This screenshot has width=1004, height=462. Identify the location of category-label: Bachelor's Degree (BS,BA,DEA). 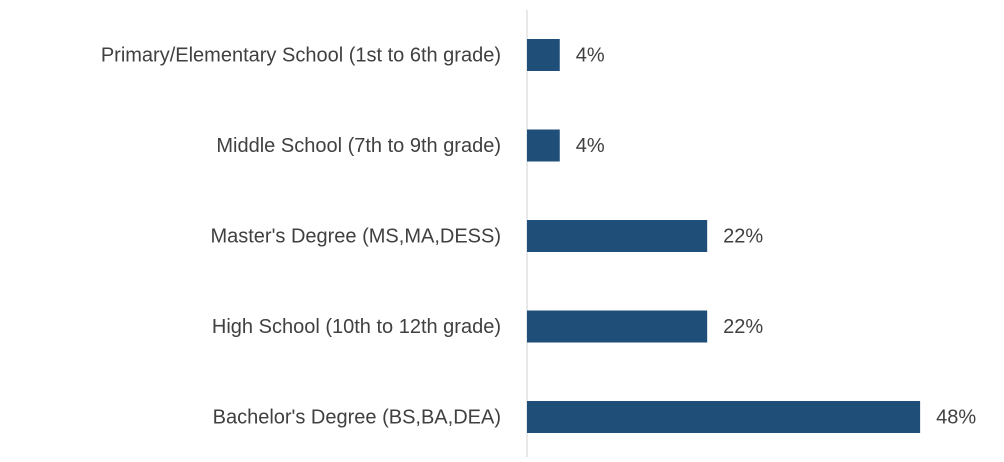
(357, 417).